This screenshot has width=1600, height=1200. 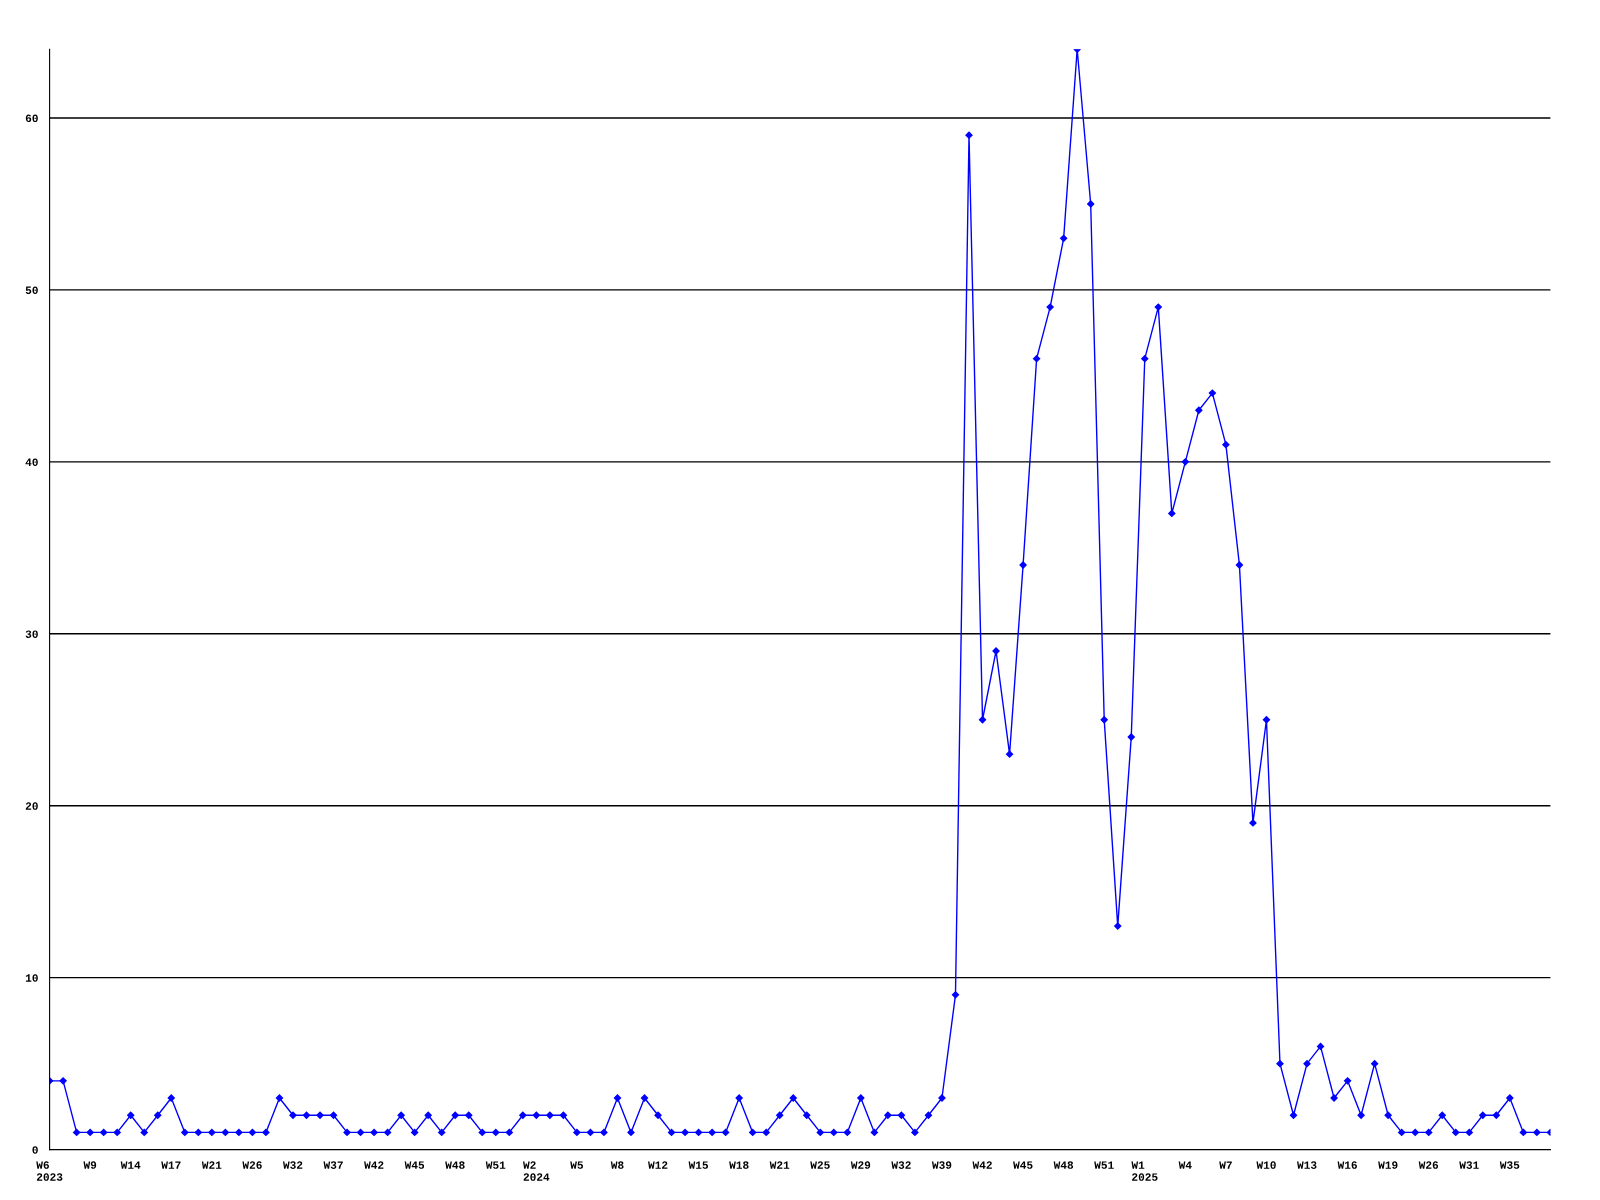 I want to click on x-tick-label: W37, so click(x=333, y=1165).